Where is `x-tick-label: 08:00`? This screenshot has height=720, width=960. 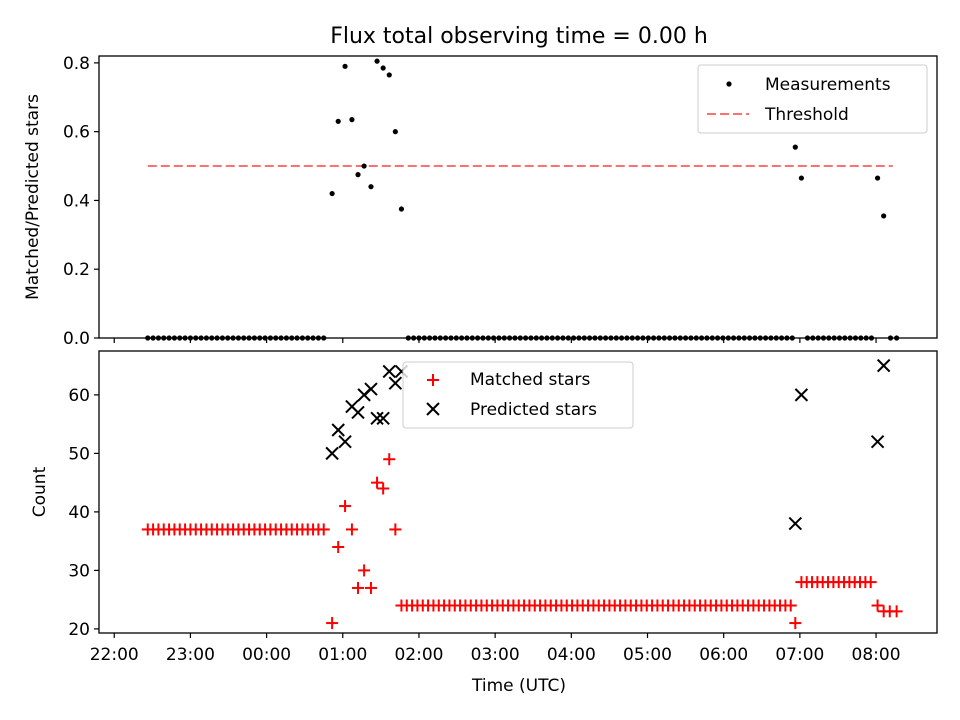 x-tick-label: 08:00 is located at coordinates (876, 655).